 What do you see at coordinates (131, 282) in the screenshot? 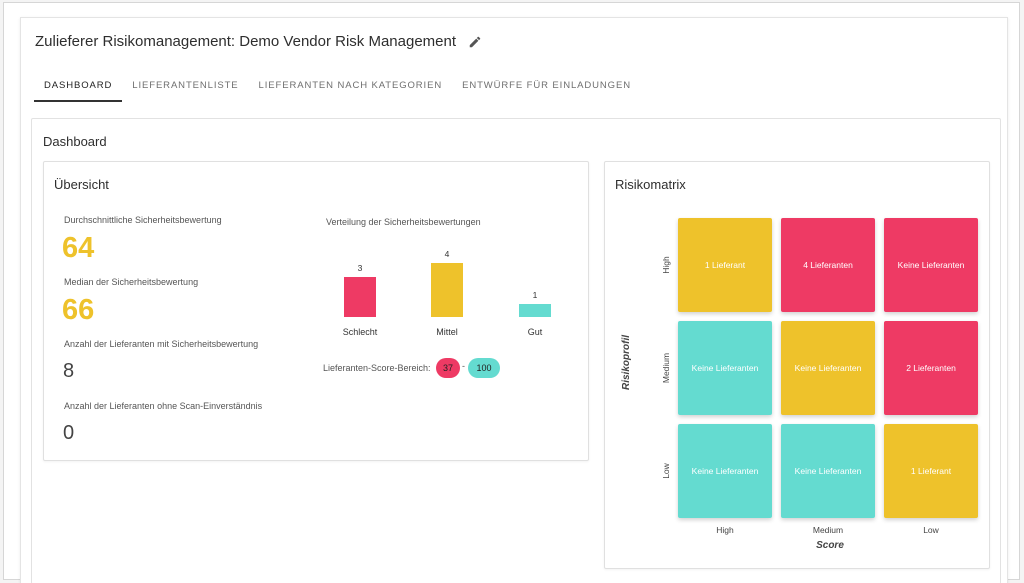
I see `median-score-label: Median der Sicherheitsbewertung` at bounding box center [131, 282].